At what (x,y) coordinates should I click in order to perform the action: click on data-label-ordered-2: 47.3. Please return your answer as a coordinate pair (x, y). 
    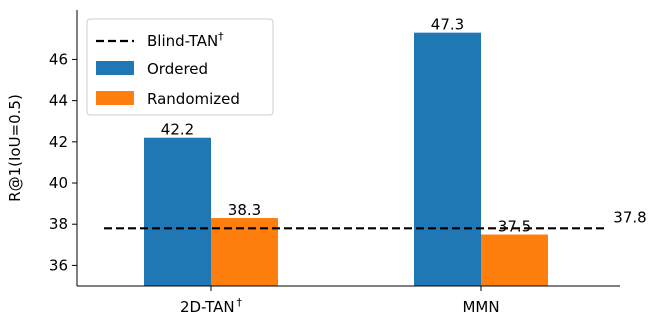
    Looking at the image, I should click on (447, 25).